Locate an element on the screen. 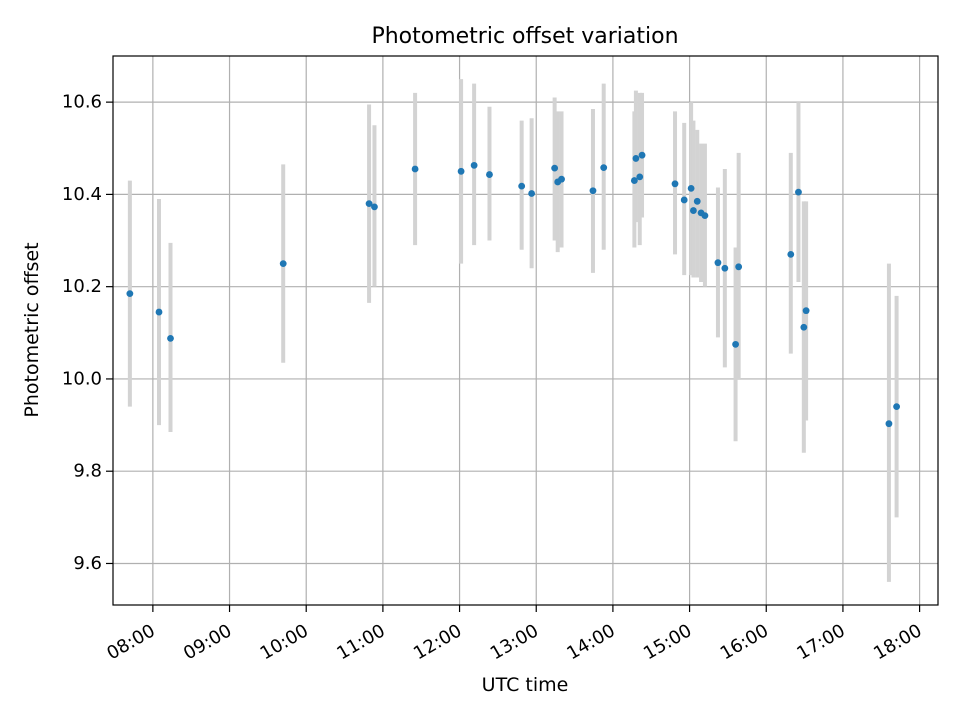 The width and height of the screenshot is (960, 725). y-tick-label: 10.0 is located at coordinates (82, 378).